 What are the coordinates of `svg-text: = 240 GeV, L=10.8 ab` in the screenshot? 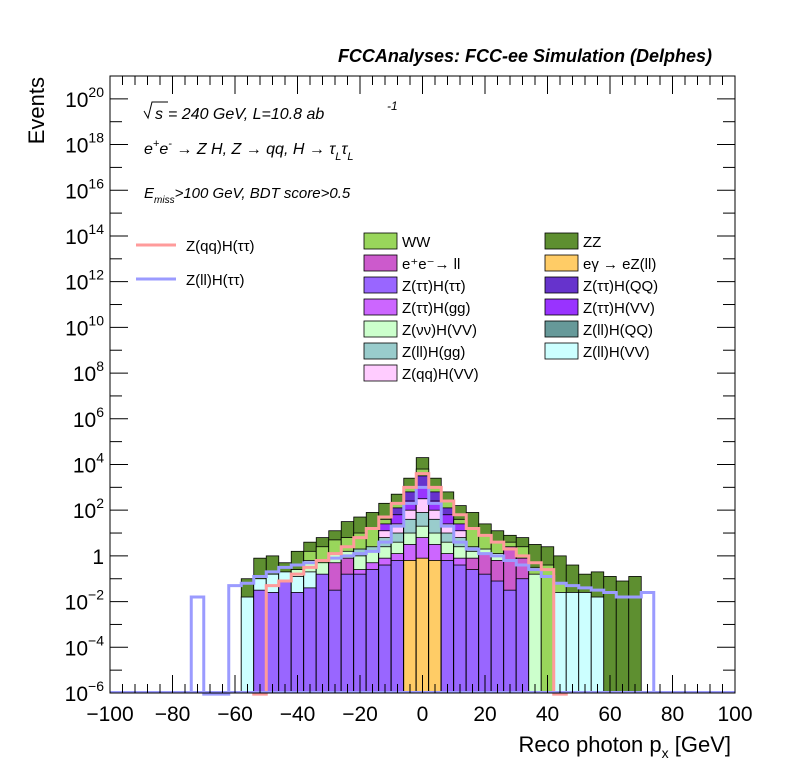 It's located at (246, 114).